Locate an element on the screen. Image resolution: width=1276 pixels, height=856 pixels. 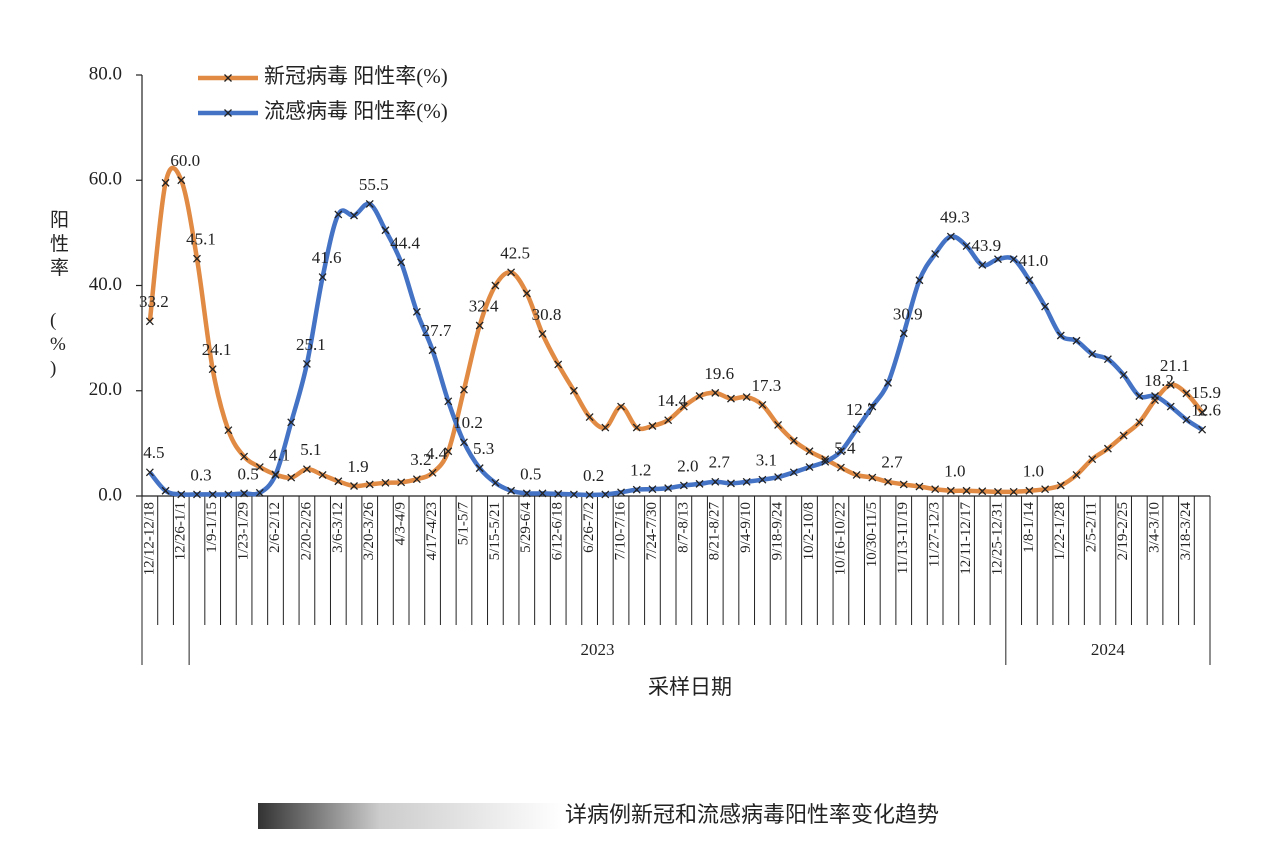
data-label: 5.3 is located at coordinates (483, 448).